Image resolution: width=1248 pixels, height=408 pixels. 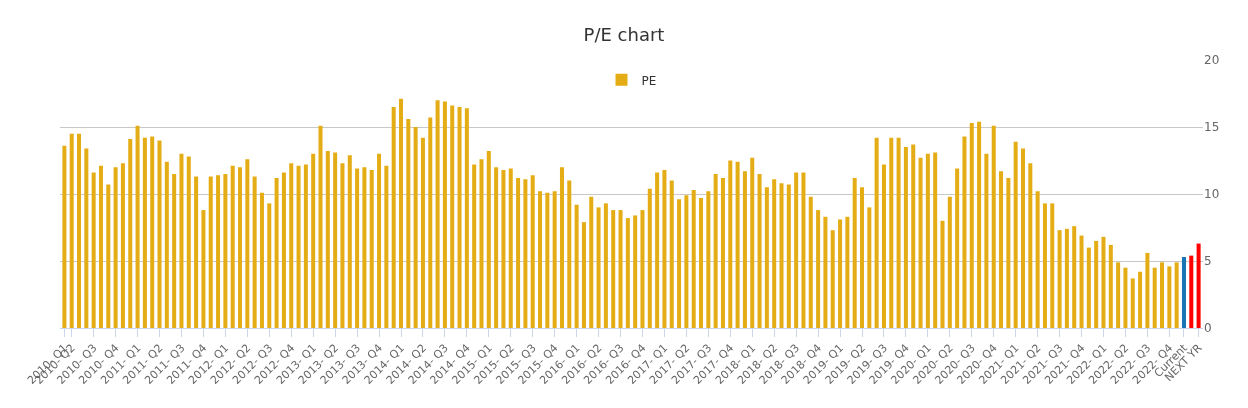 What do you see at coordinates (1212, 127) in the screenshot?
I see `y-tick-label: 15` at bounding box center [1212, 127].